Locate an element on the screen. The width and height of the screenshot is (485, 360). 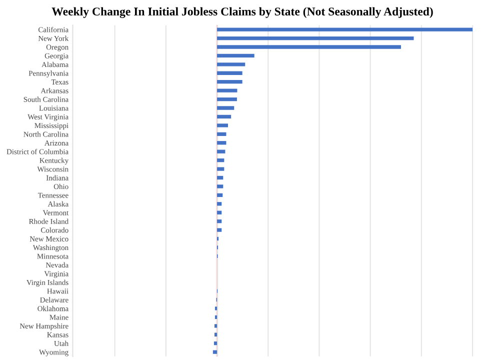
chart-title: Weekly Change In Initial Jobless Claims by State (Not Seasonally Adjusted) is located at coordinates (242, 12).